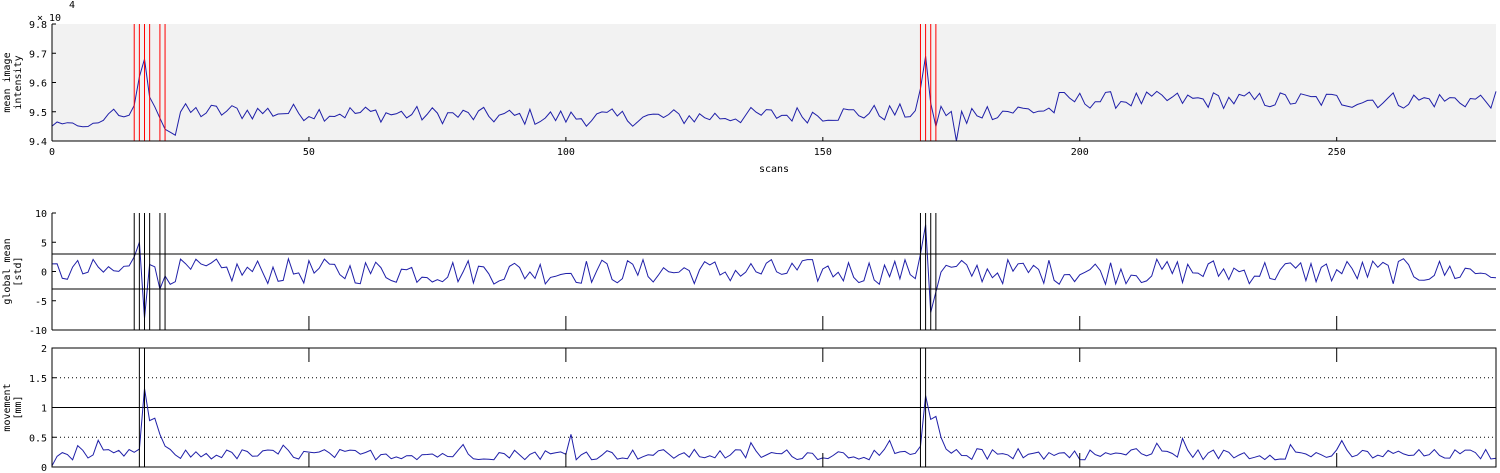  What do you see at coordinates (38, 142) in the screenshot?
I see `y-tick-label: 9.4` at bounding box center [38, 142].